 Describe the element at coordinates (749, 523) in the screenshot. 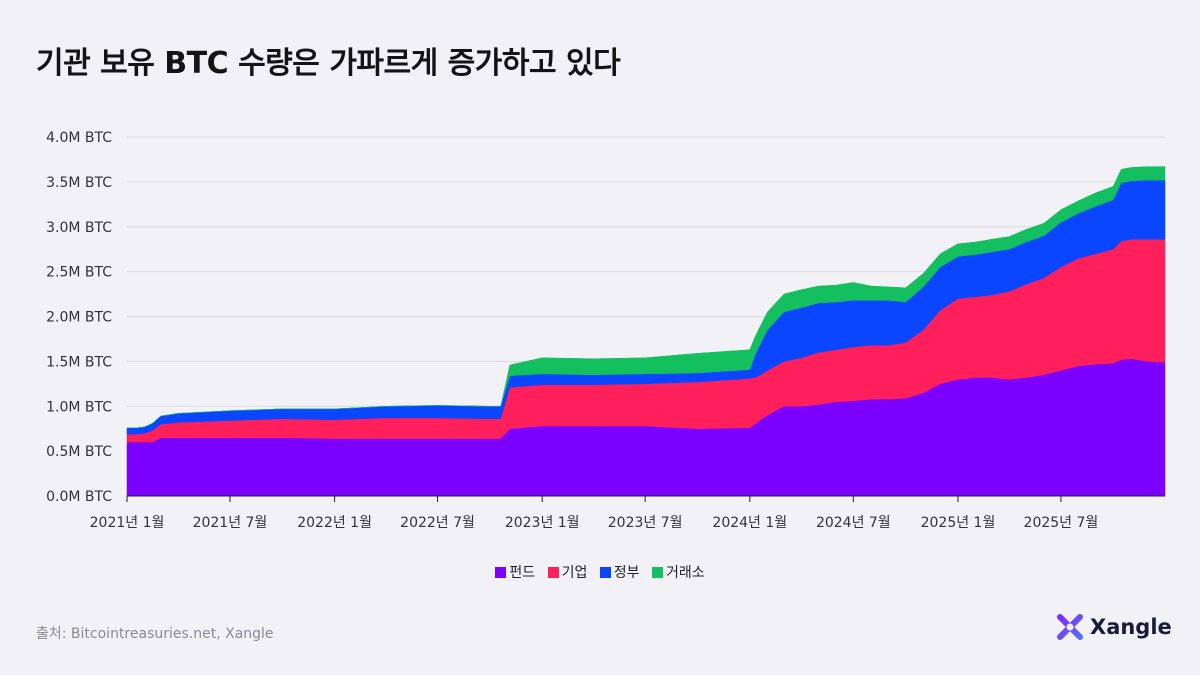

I see `x-tick-label: 2024년 1월` at that location.